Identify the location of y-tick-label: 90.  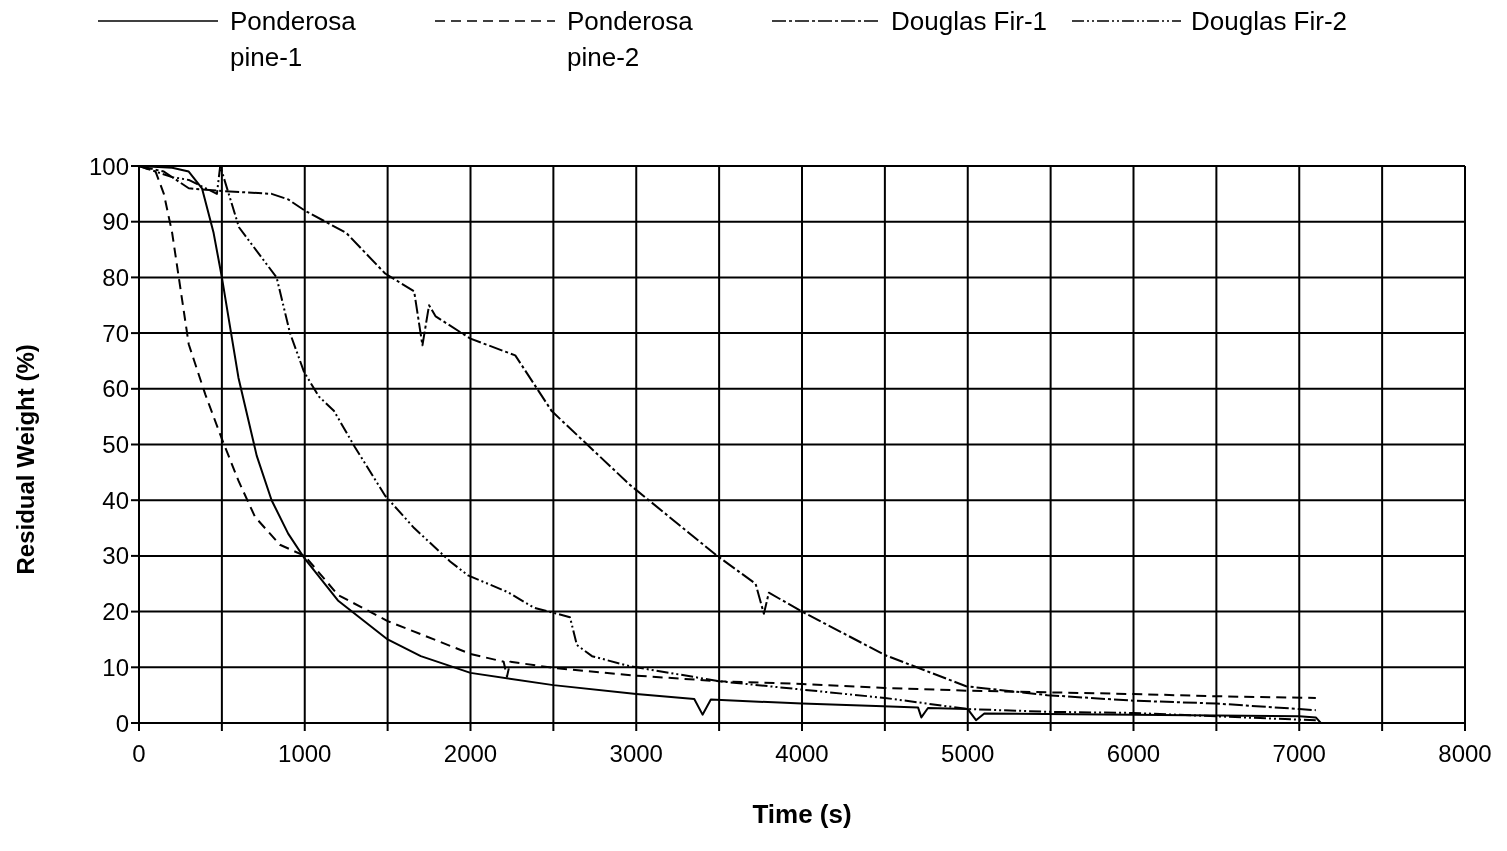
(115, 222).